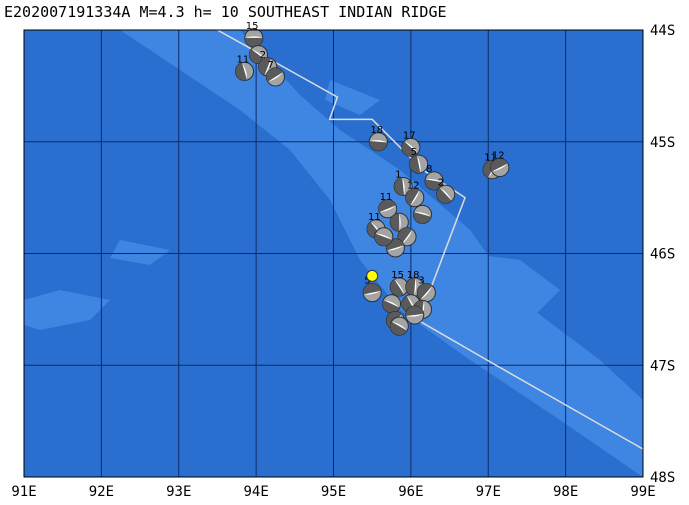 The height and width of the screenshot is (505, 689). What do you see at coordinates (642, 492) in the screenshot?
I see `lon-tick-label: 99E` at bounding box center [642, 492].